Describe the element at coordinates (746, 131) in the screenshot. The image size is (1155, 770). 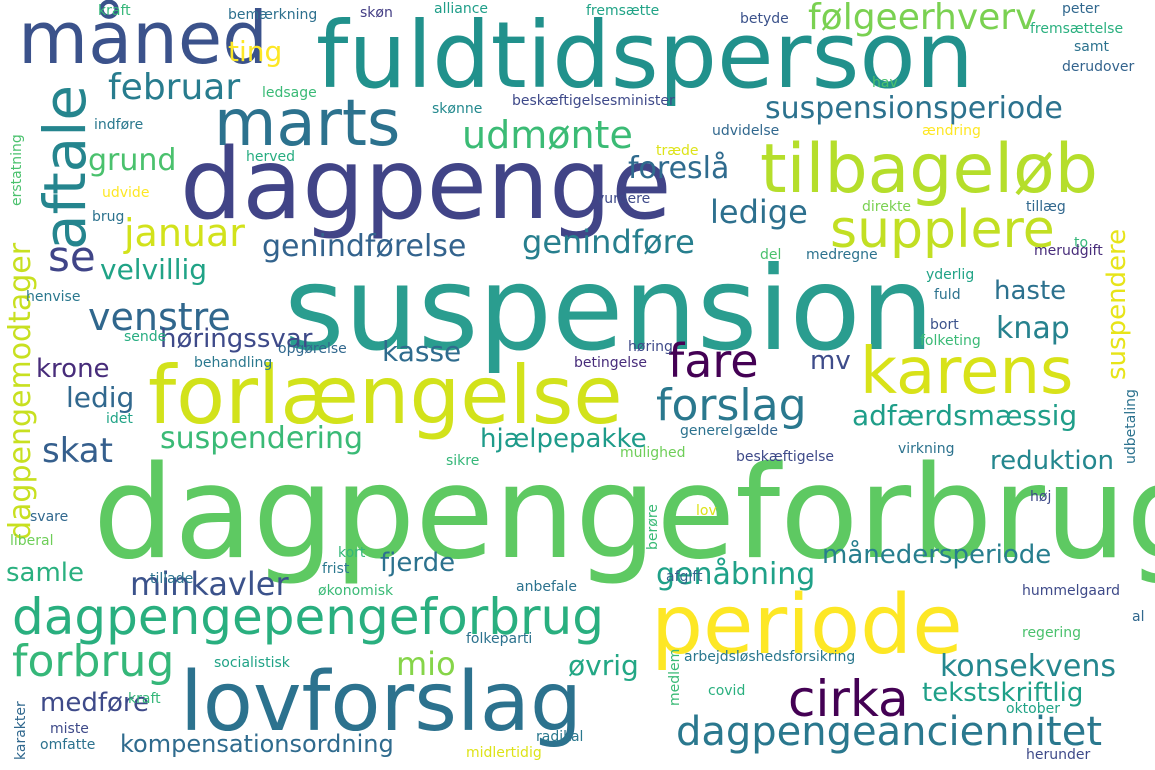
I see `word: udvidelse` at that location.